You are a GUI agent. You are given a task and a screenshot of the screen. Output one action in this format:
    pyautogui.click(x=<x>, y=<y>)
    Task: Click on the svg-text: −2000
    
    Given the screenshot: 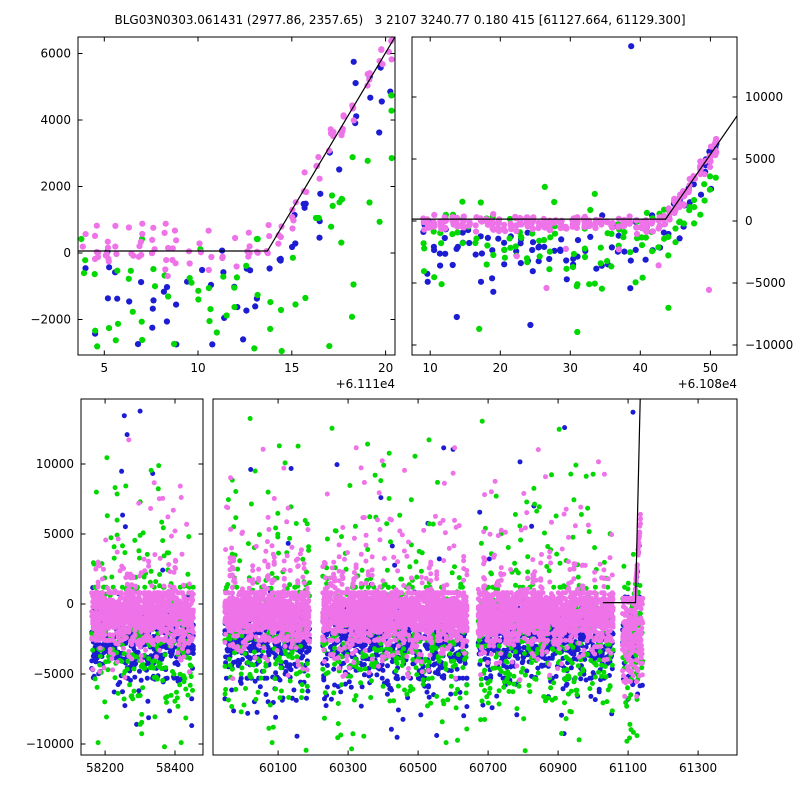 What is the action you would take?
    pyautogui.click(x=50, y=320)
    